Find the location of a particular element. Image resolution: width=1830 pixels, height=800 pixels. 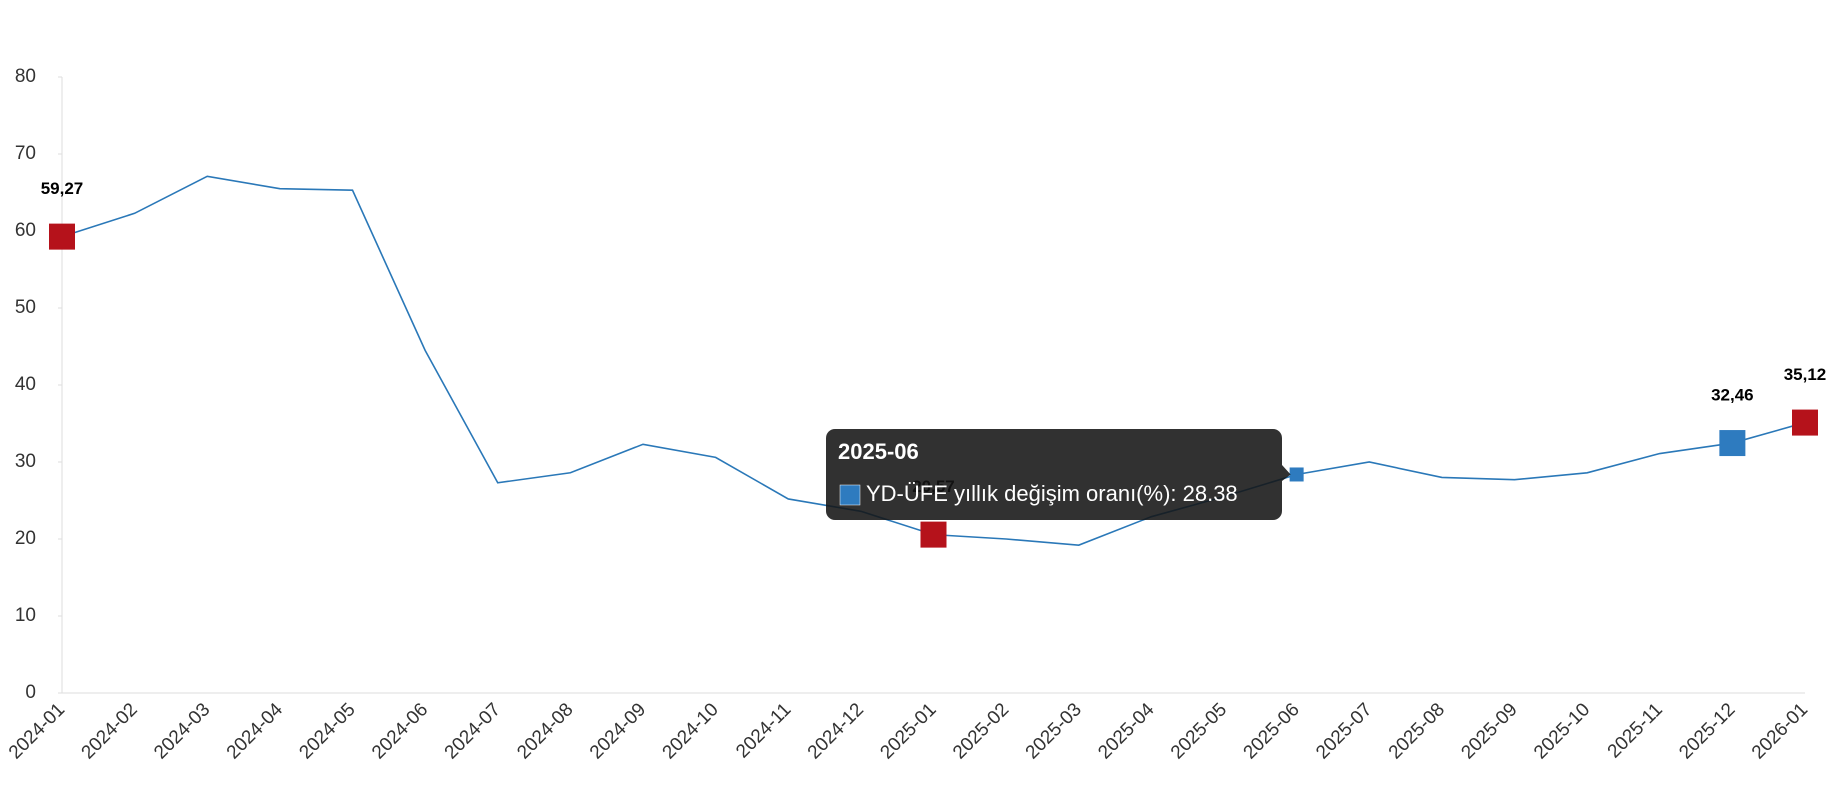

x-tick-label: 2025-12 is located at coordinates (1707, 731).